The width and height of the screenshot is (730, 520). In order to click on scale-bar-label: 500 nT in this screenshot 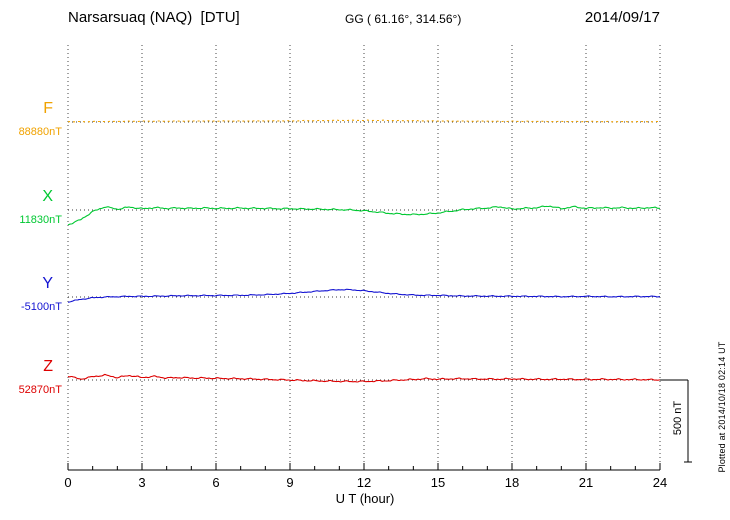, I will do `click(678, 418)`.